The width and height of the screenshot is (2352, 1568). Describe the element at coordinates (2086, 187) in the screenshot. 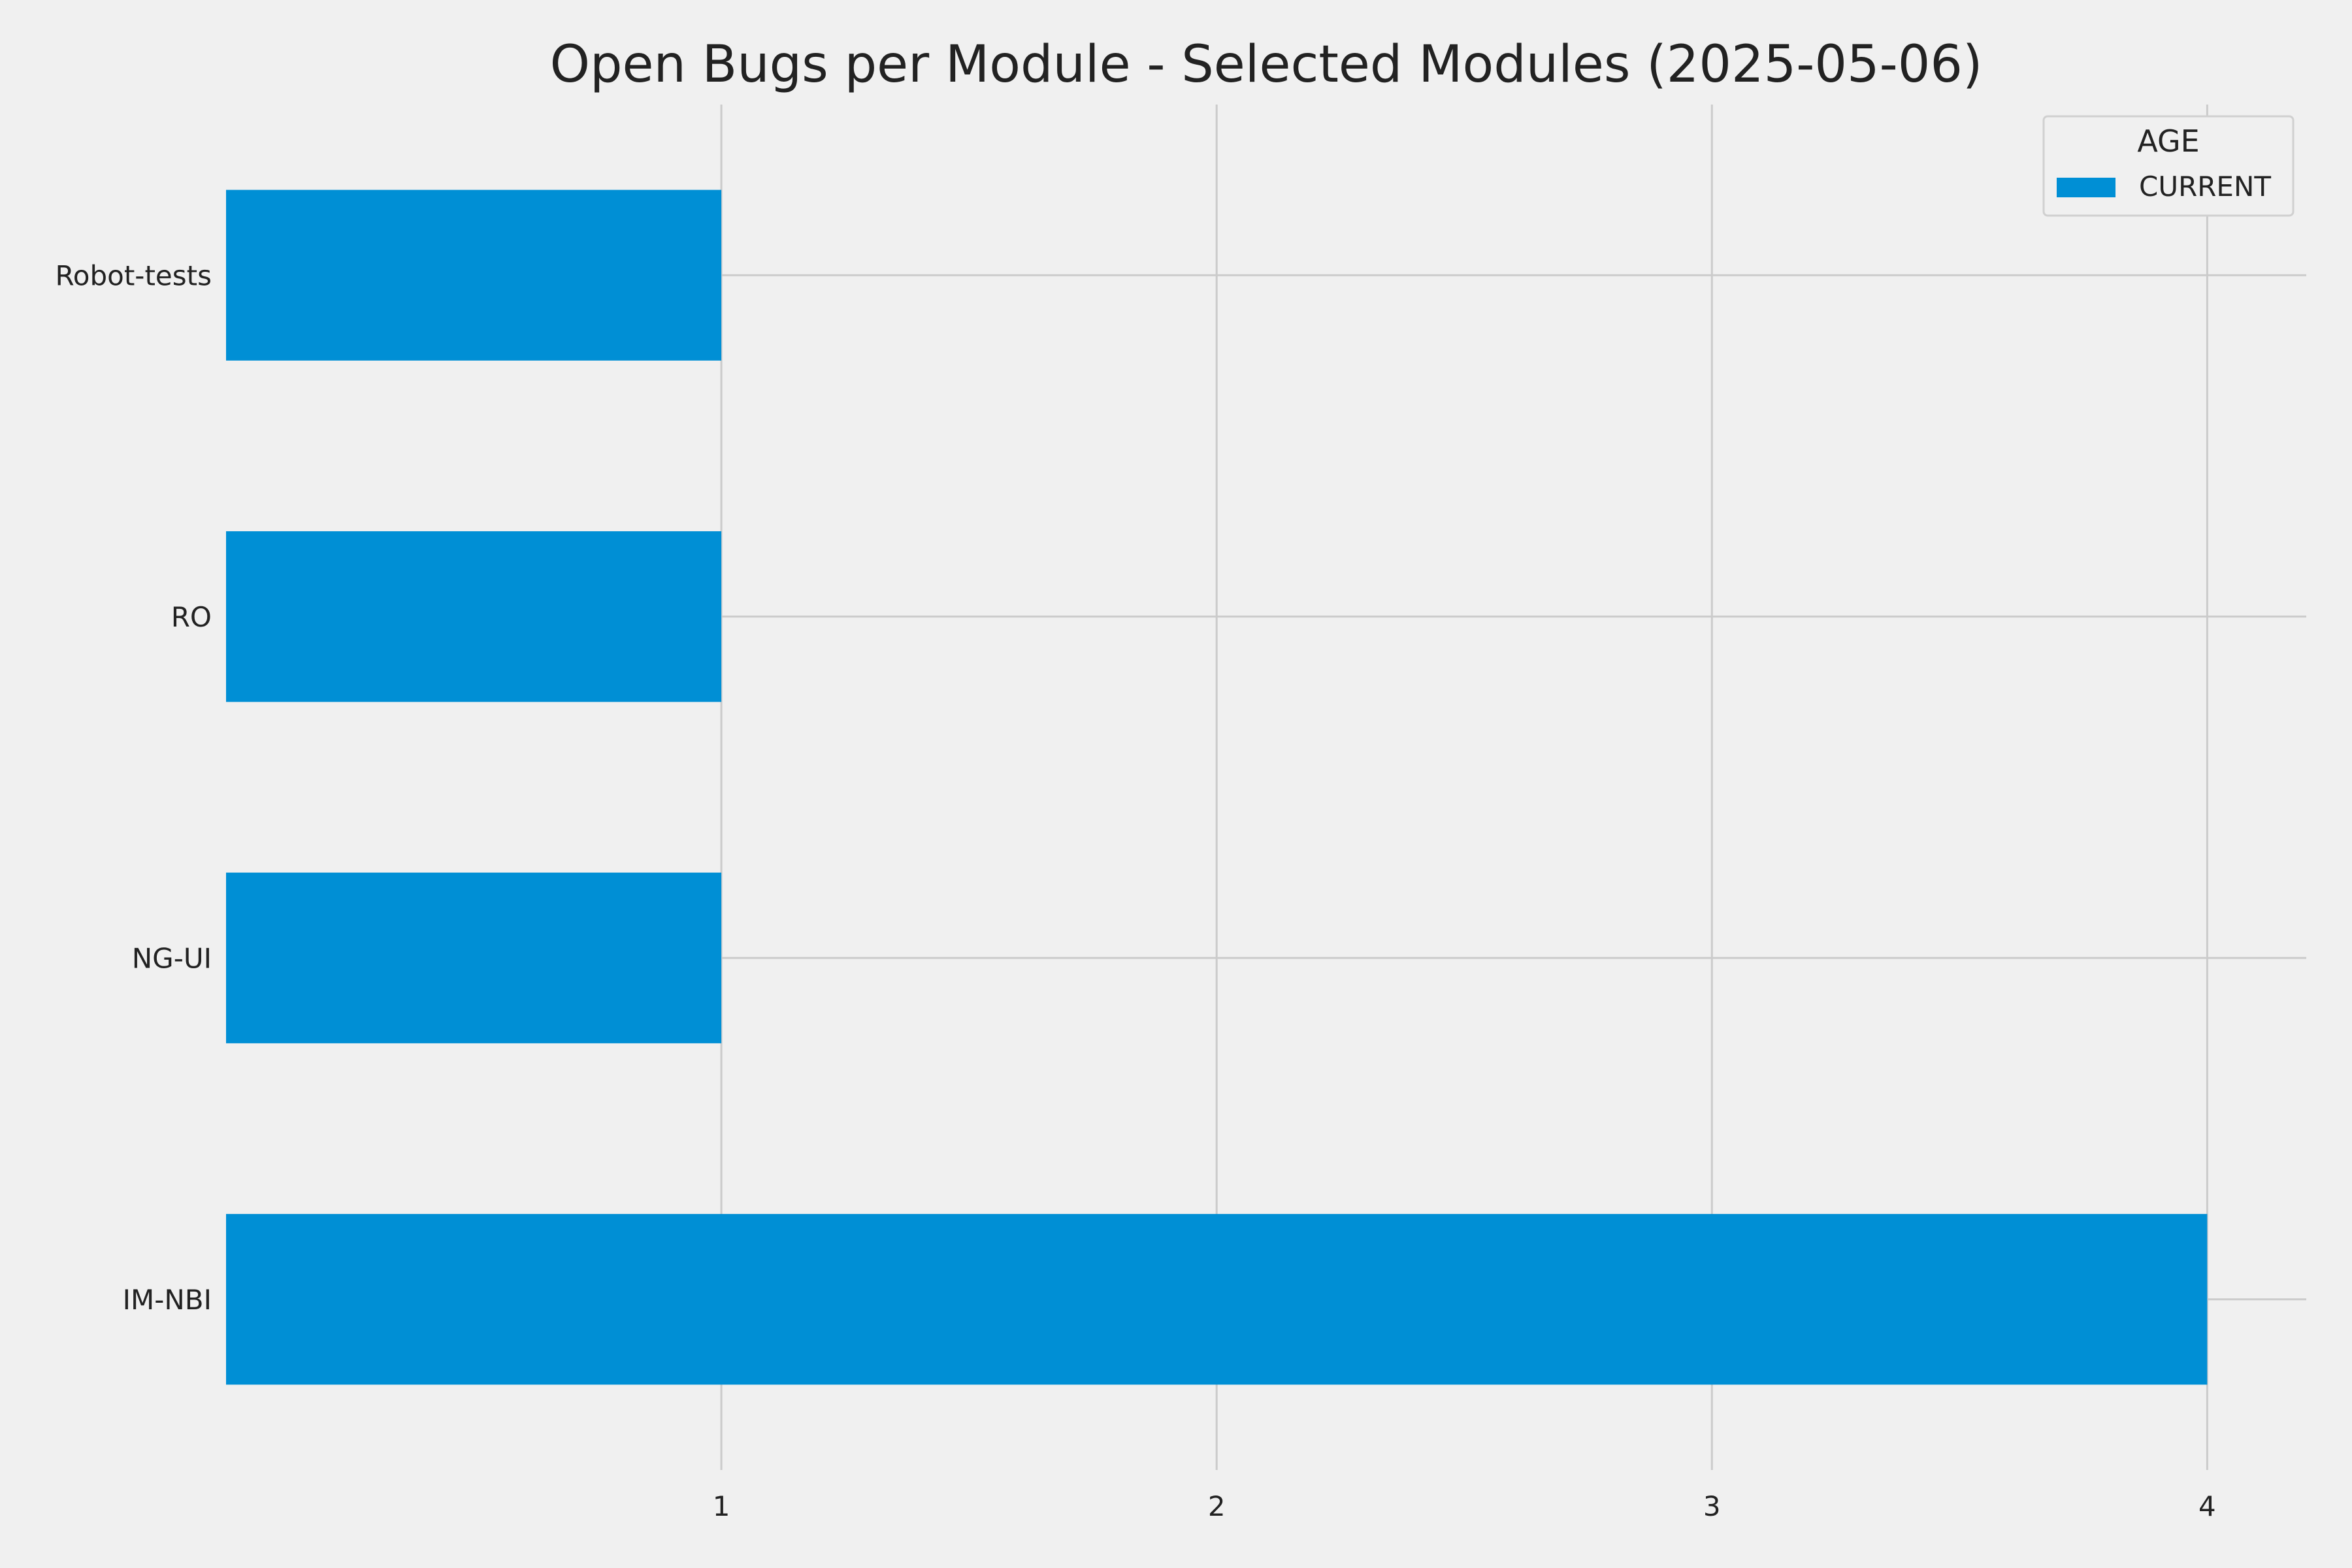

I see `legend-swatch` at that location.